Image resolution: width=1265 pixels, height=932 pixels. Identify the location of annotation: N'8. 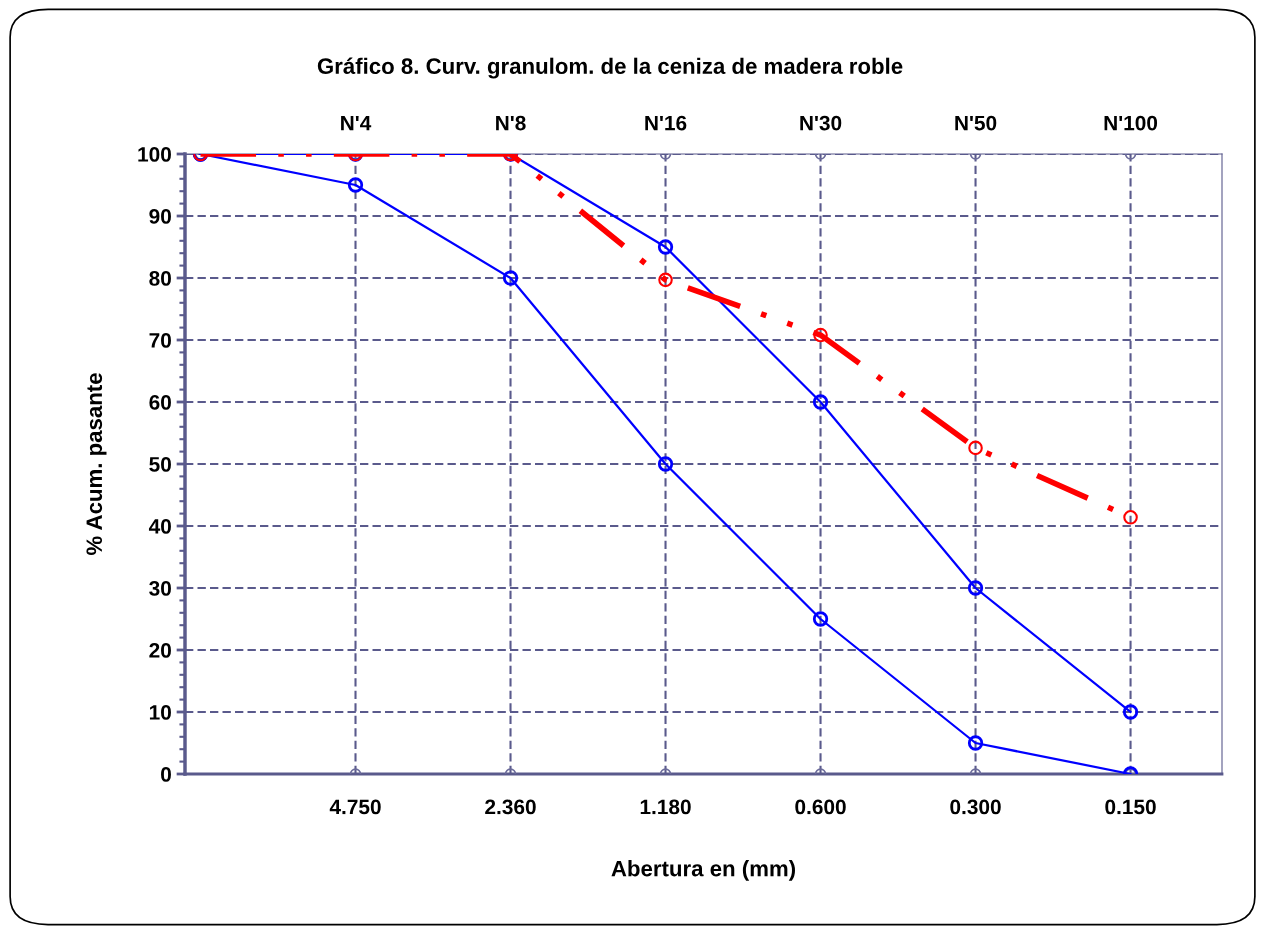
(511, 123).